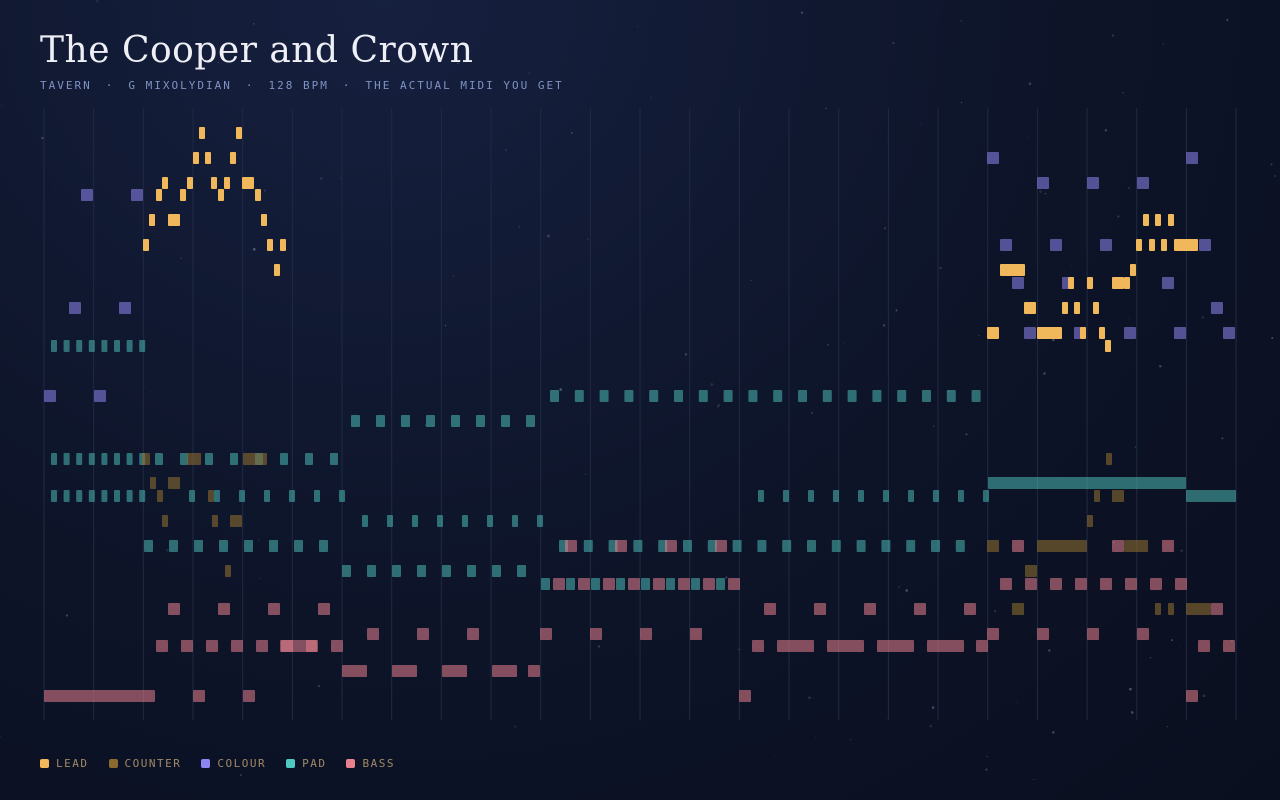 The image size is (1280, 800). Describe the element at coordinates (180, 85) in the screenshot. I see `meta-item: G MIXOLYDIAN` at that location.